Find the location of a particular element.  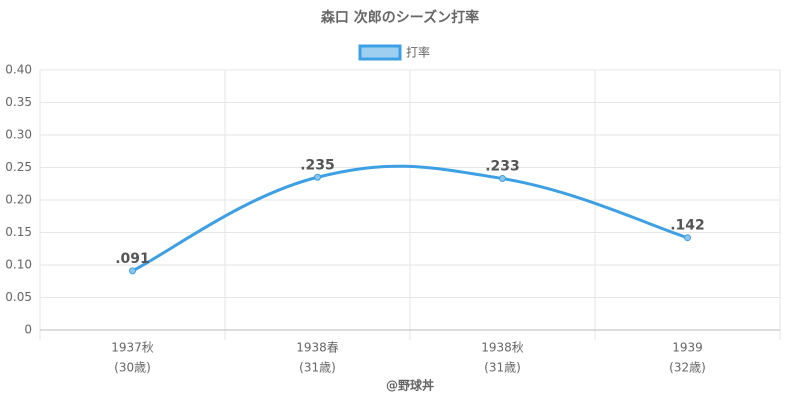

chart-title: 森口 次郎のシーズン打率 is located at coordinates (400, 17).